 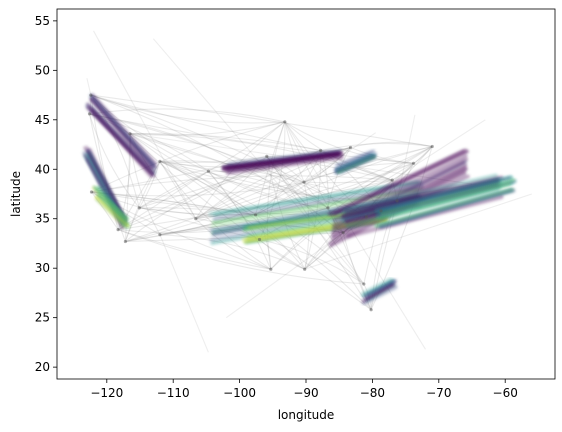 I want to click on x-tick-label: −120, so click(x=106, y=393).